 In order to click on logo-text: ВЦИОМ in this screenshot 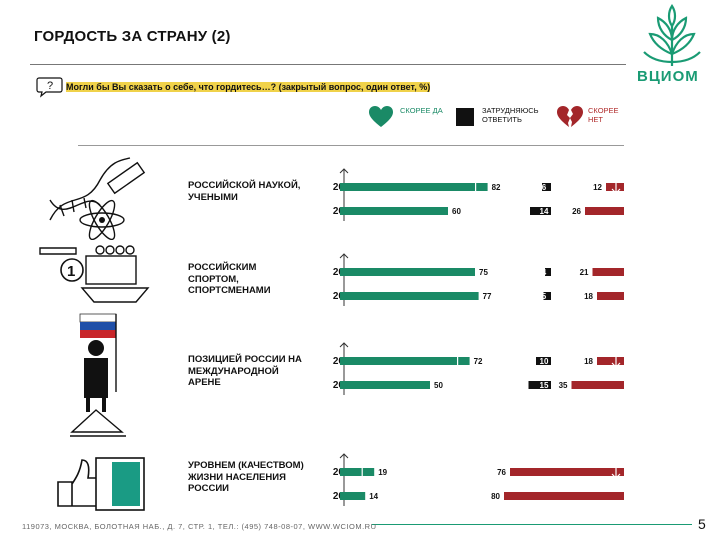, I will do `click(668, 76)`.